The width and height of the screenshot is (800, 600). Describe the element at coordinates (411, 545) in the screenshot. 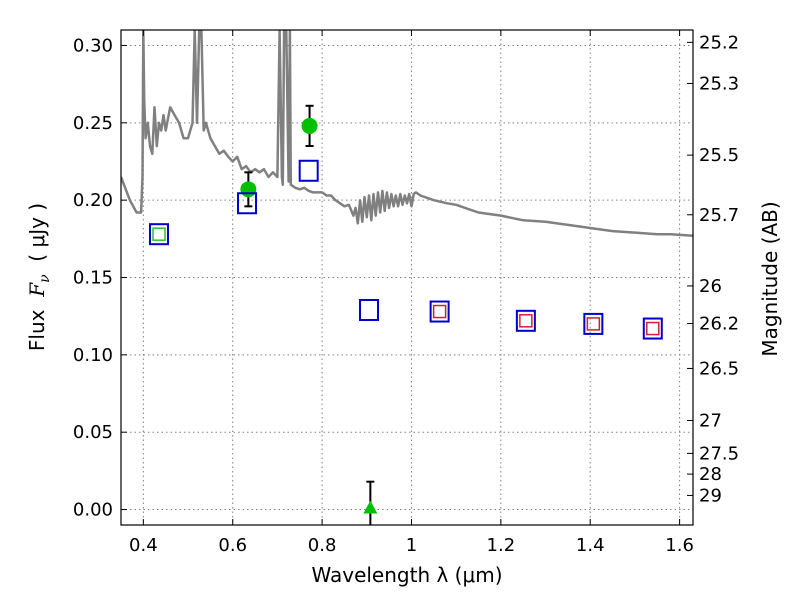

I see `x-tick-label: 1` at that location.